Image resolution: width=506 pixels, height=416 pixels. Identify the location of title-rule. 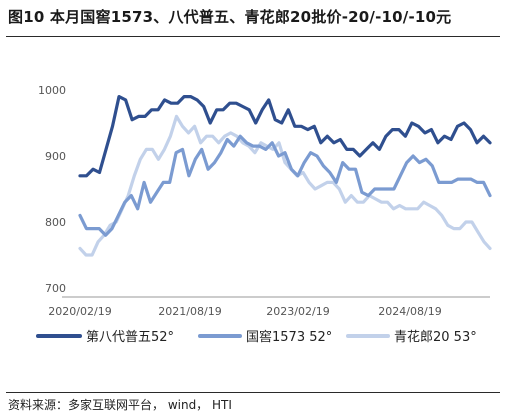
(253, 36).